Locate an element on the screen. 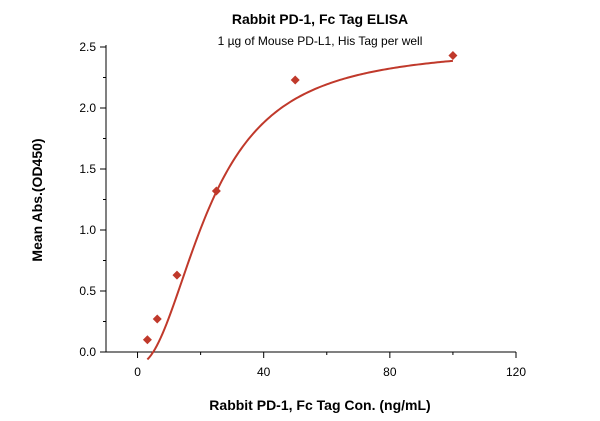 Image resolution: width=600 pixels, height=421 pixels. y-tick-label: 1.5 is located at coordinates (87, 169).